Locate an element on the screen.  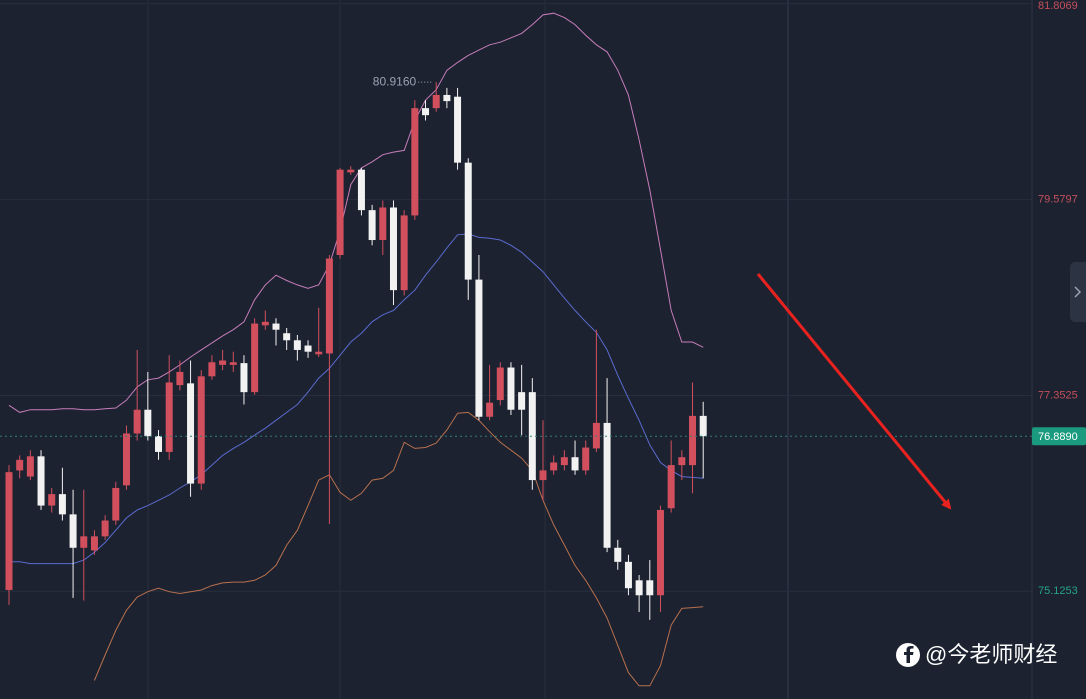
price-tag-label: 76.8890 is located at coordinates (1058, 437).